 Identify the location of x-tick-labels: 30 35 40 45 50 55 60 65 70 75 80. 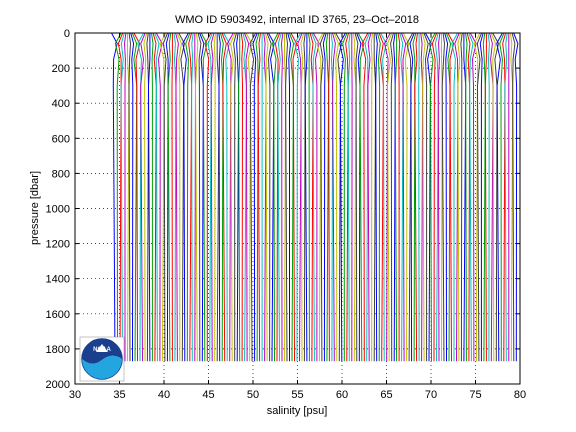
(297, 395).